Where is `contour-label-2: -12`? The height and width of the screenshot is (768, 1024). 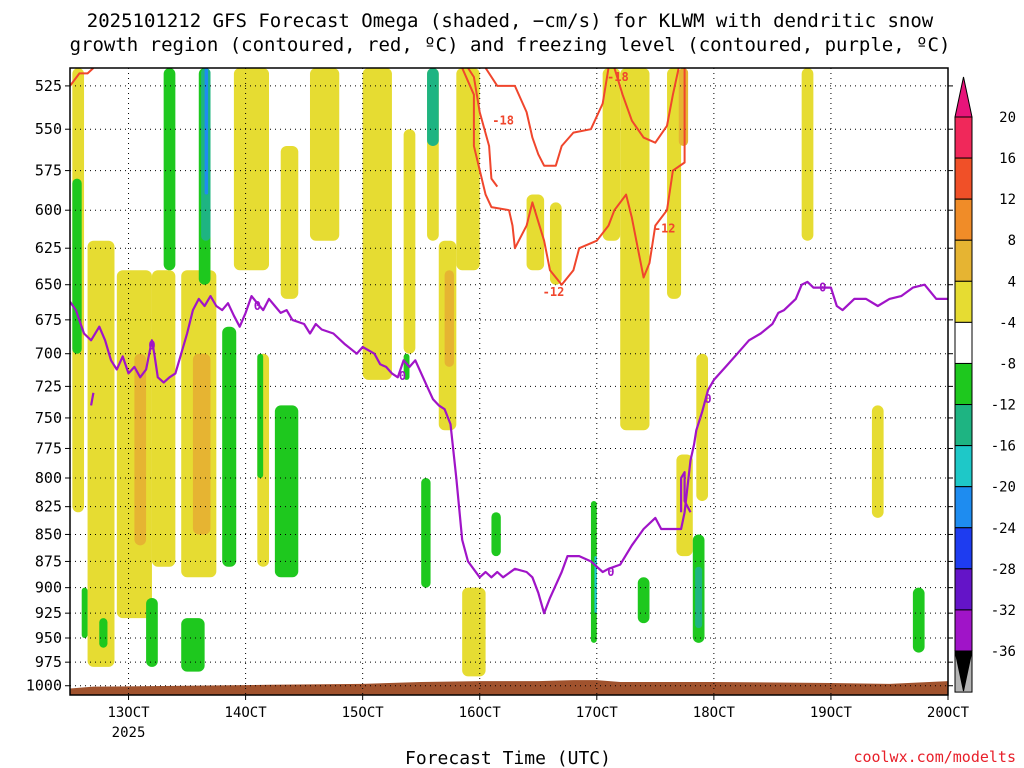
contour-label-2: -12 is located at coordinates (554, 292).